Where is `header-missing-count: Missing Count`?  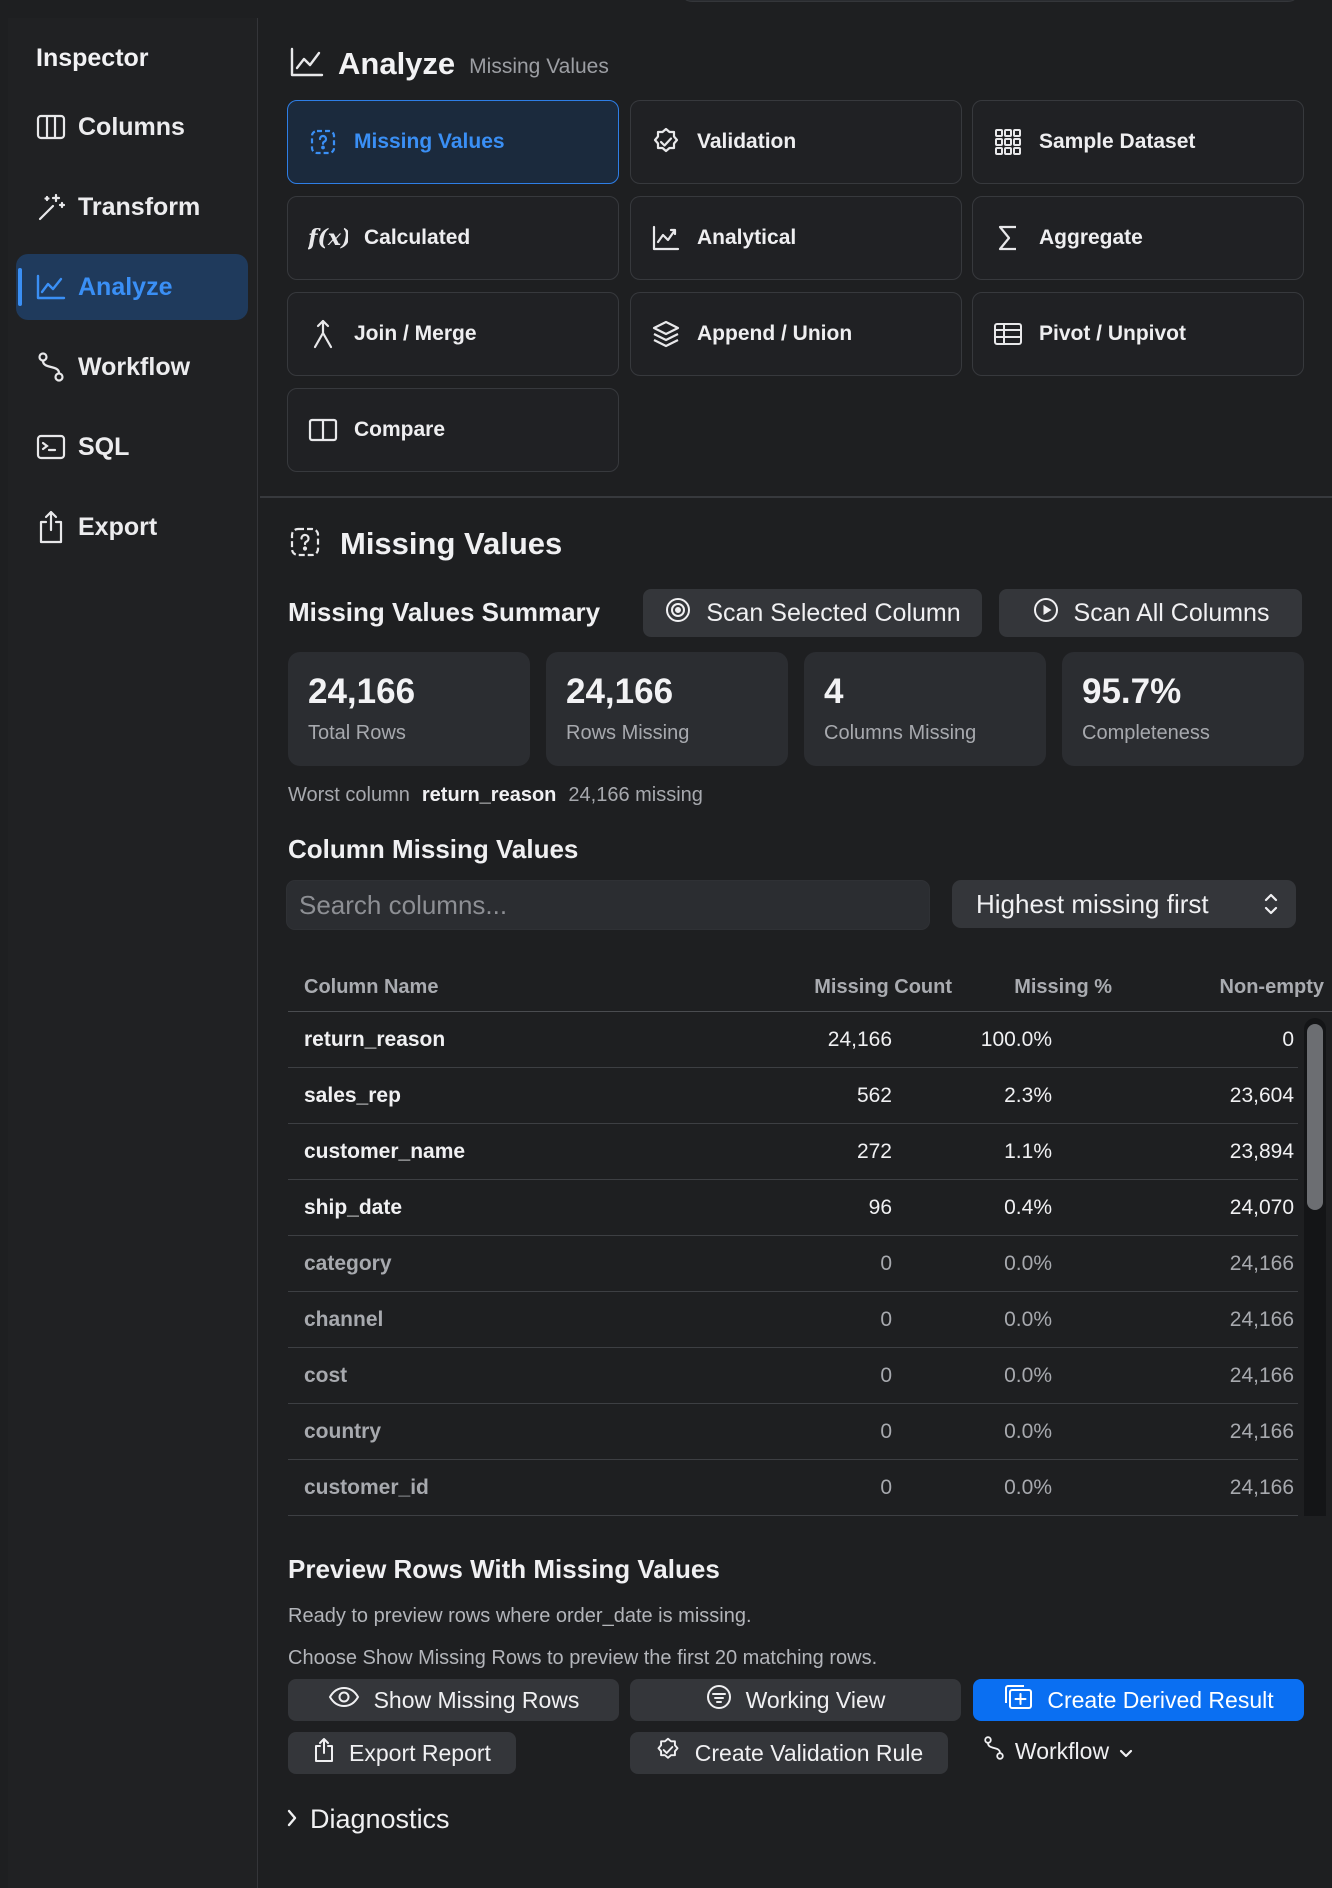
header-missing-count: Missing Count is located at coordinates (883, 987).